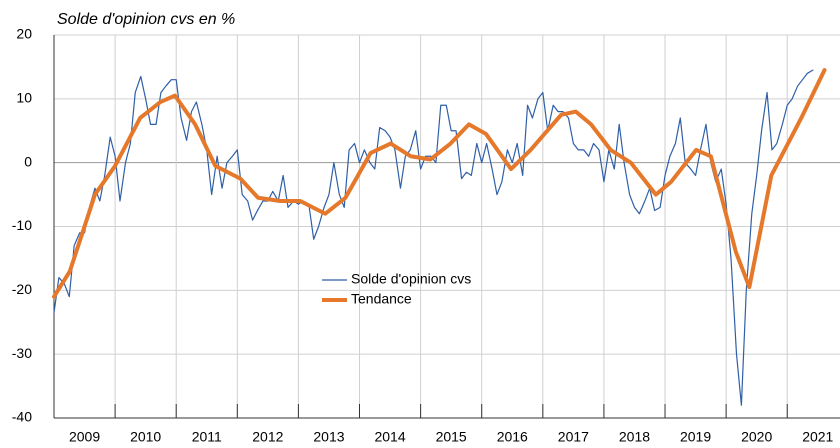  I want to click on x-tick-label: 2020, so click(756, 437).